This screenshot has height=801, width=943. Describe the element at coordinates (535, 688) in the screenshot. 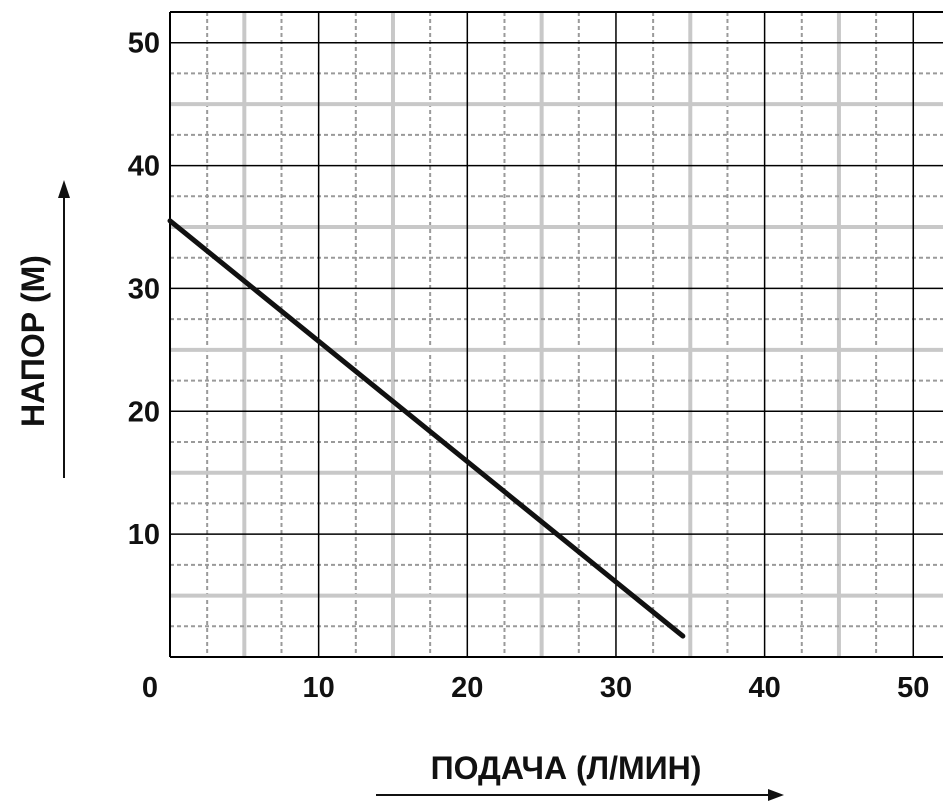

I see `x-tick-labels: 0 10 20 30 40 50` at that location.